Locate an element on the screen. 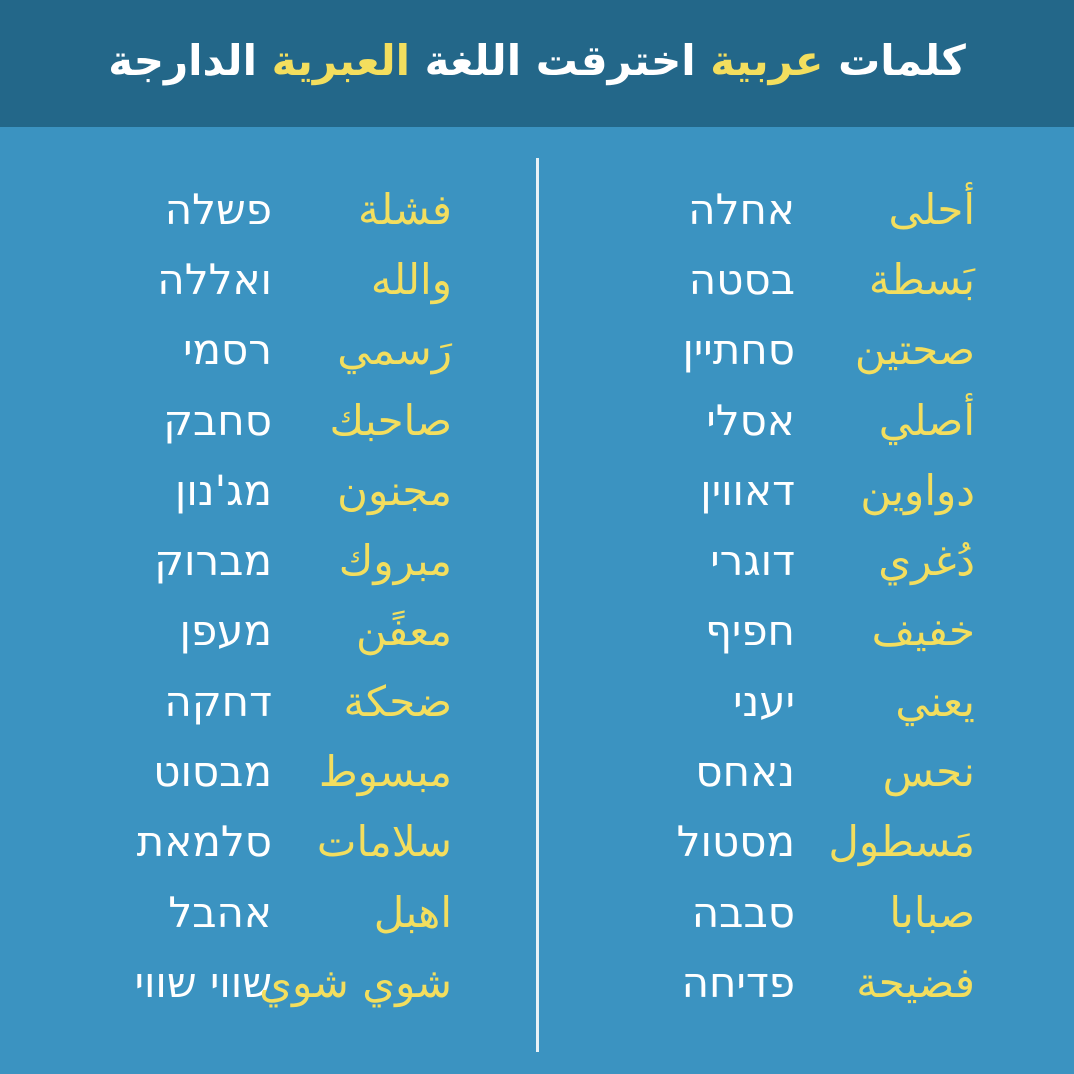 The image size is (1074, 1074). hebrew-word: רסמי is located at coordinates (227, 350).